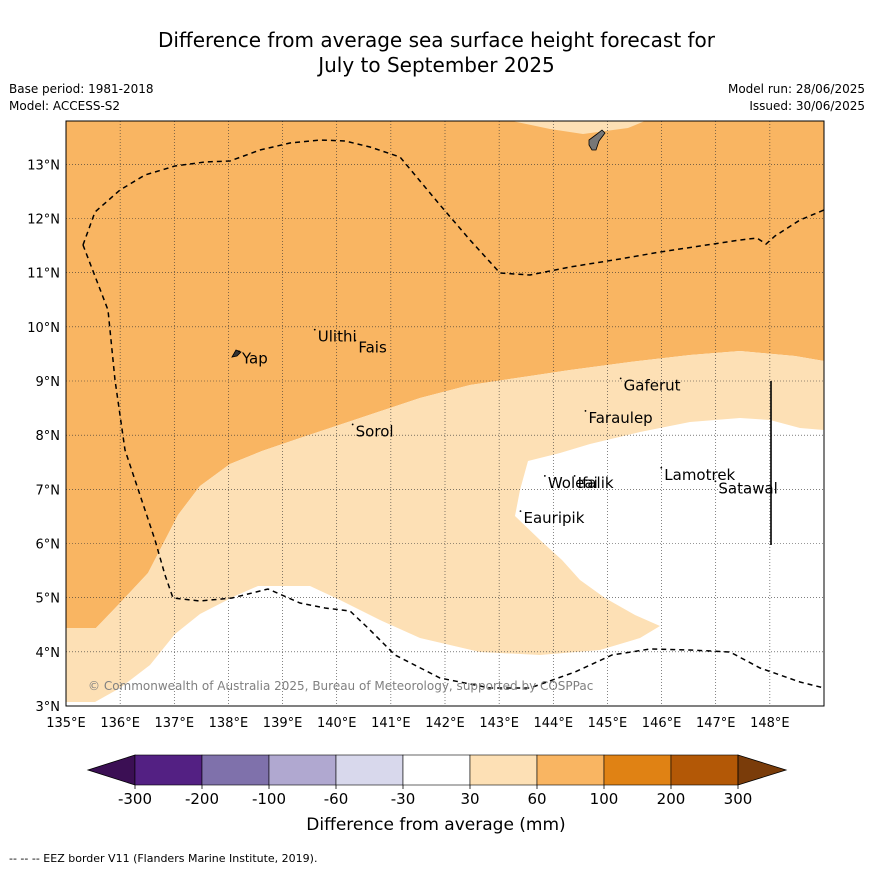 The width and height of the screenshot is (873, 873). What do you see at coordinates (43, 220) in the screenshot?
I see `lat-tick-label: 12°N` at bounding box center [43, 220].